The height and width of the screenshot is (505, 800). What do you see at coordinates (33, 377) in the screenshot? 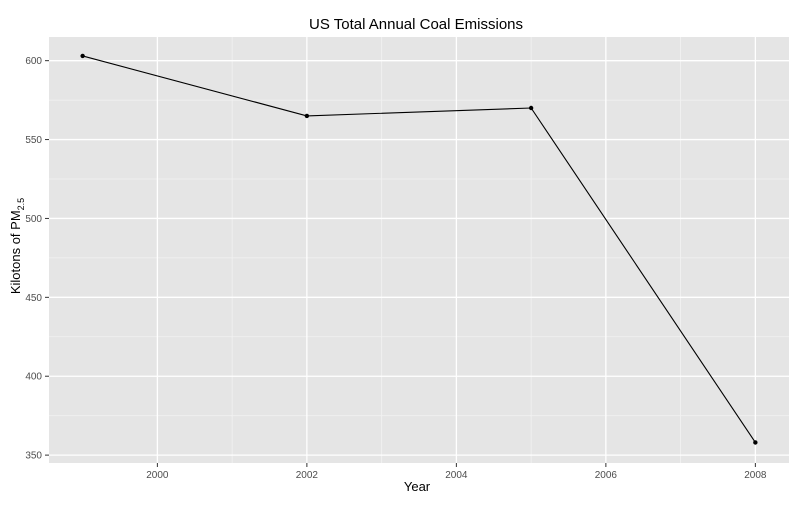
I see `y-tick-label: 400` at bounding box center [33, 377].